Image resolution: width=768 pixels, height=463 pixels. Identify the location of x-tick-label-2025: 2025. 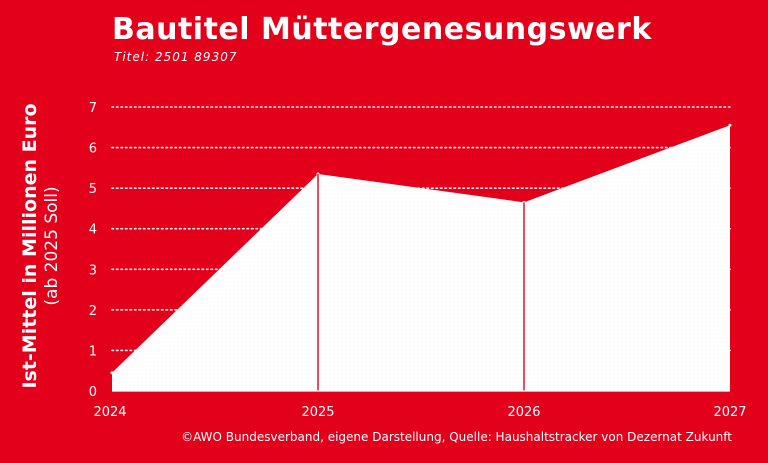
(317, 412).